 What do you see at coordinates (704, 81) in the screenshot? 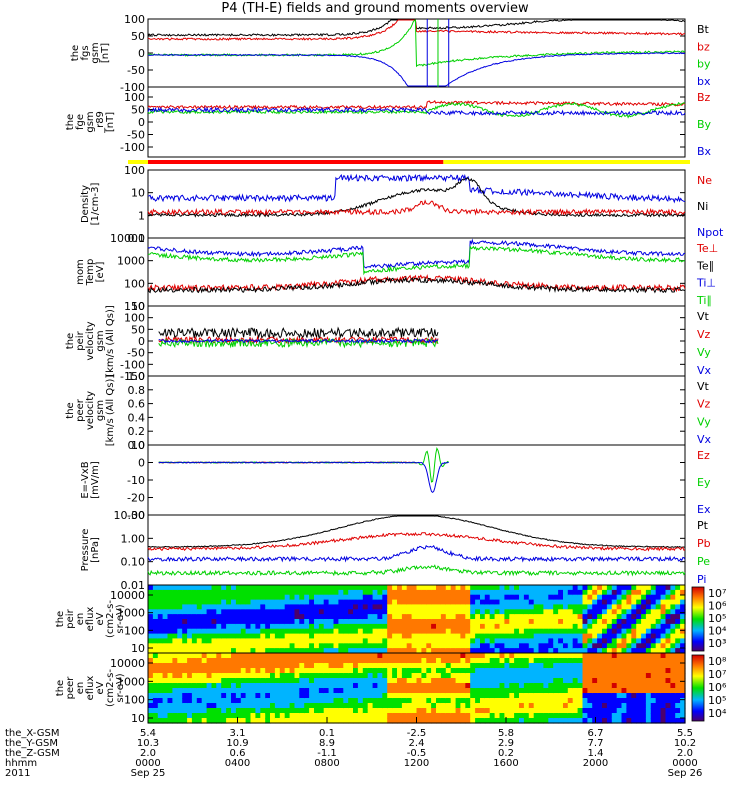
I see `fgs-legend-3: bx` at bounding box center [704, 81].